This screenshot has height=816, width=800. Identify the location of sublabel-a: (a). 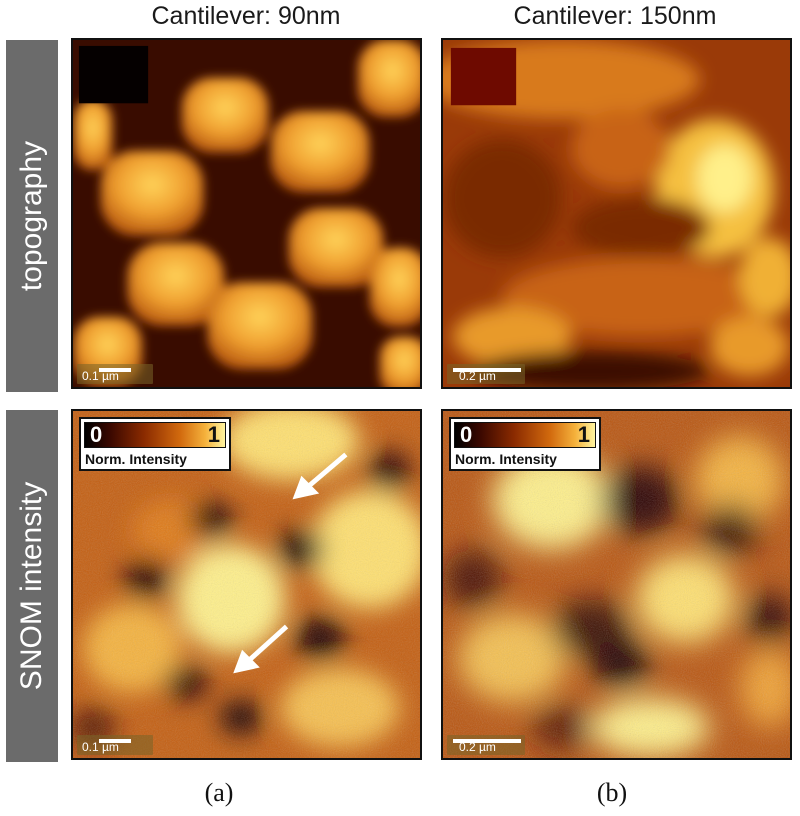
(219, 792).